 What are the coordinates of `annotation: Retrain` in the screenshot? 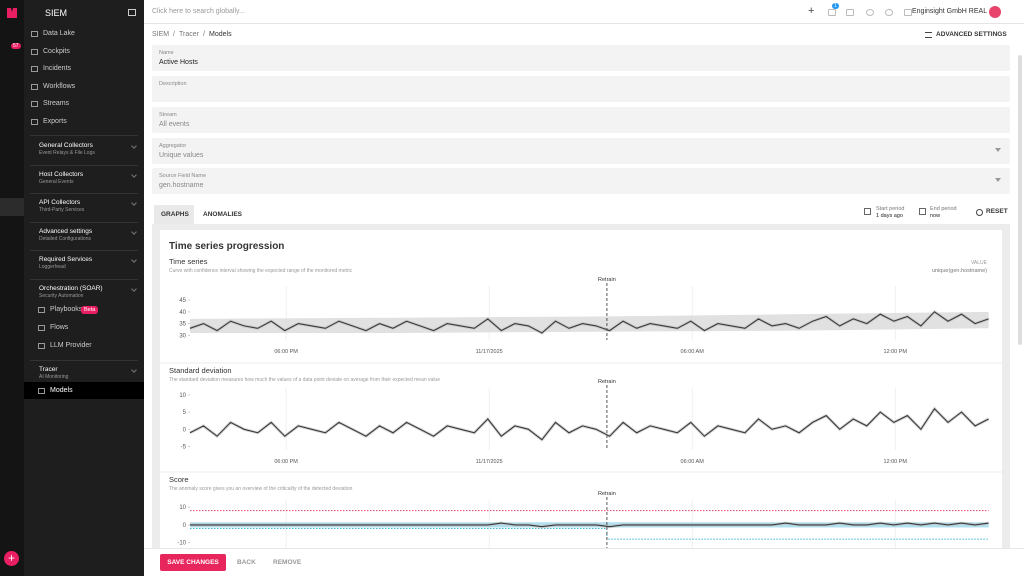 It's located at (607, 382).